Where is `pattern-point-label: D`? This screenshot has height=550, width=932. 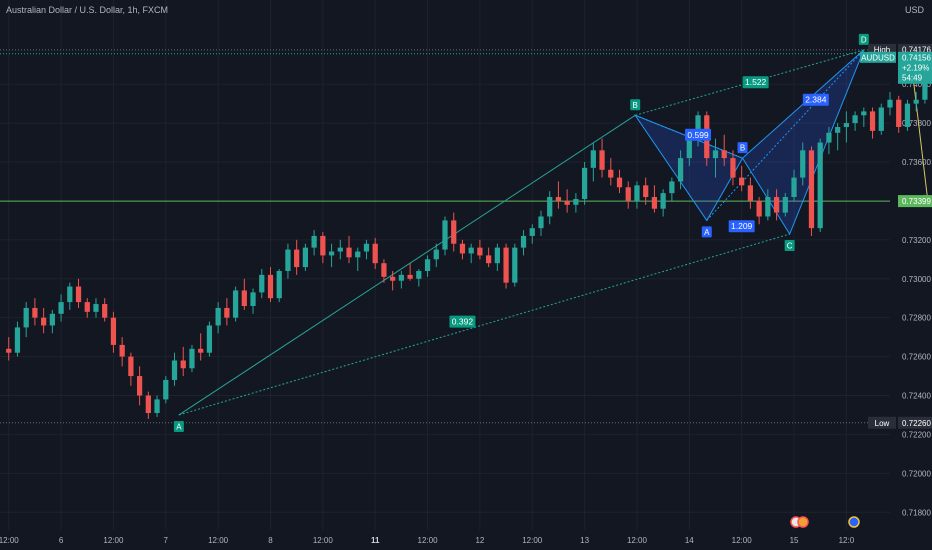
pattern-point-label: D is located at coordinates (864, 39).